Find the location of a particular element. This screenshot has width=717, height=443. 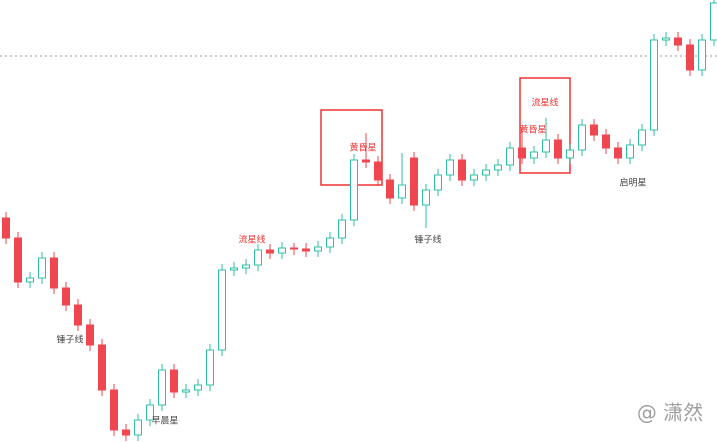

highlight-box is located at coordinates (545, 125).